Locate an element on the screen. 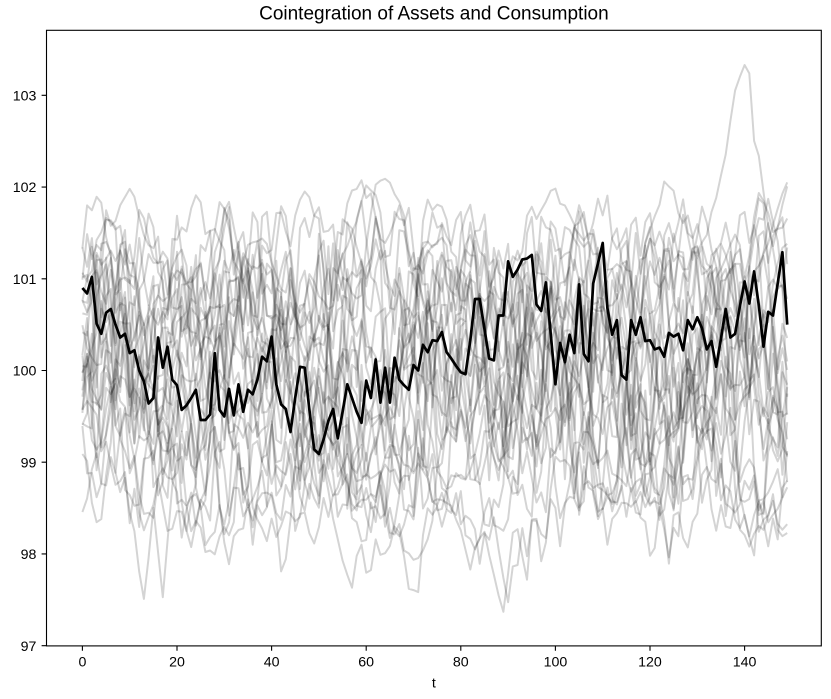 Image resolution: width=831 pixels, height=699 pixels. svg-text: t is located at coordinates (434, 683).